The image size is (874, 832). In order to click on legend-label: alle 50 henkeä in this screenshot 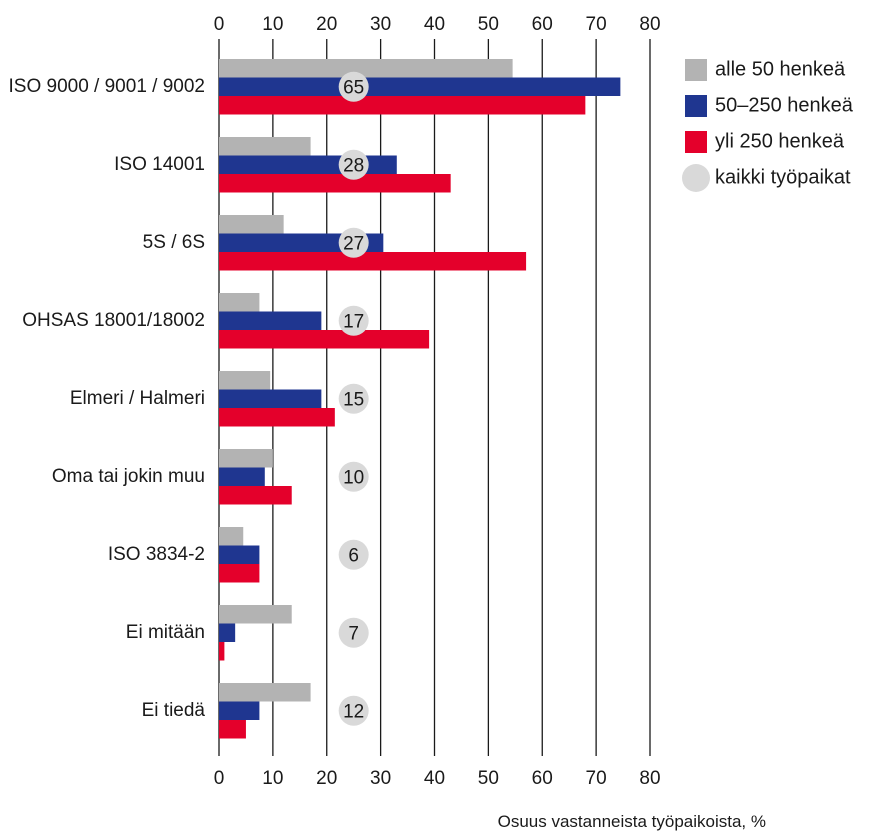, I will do `click(780, 69)`.